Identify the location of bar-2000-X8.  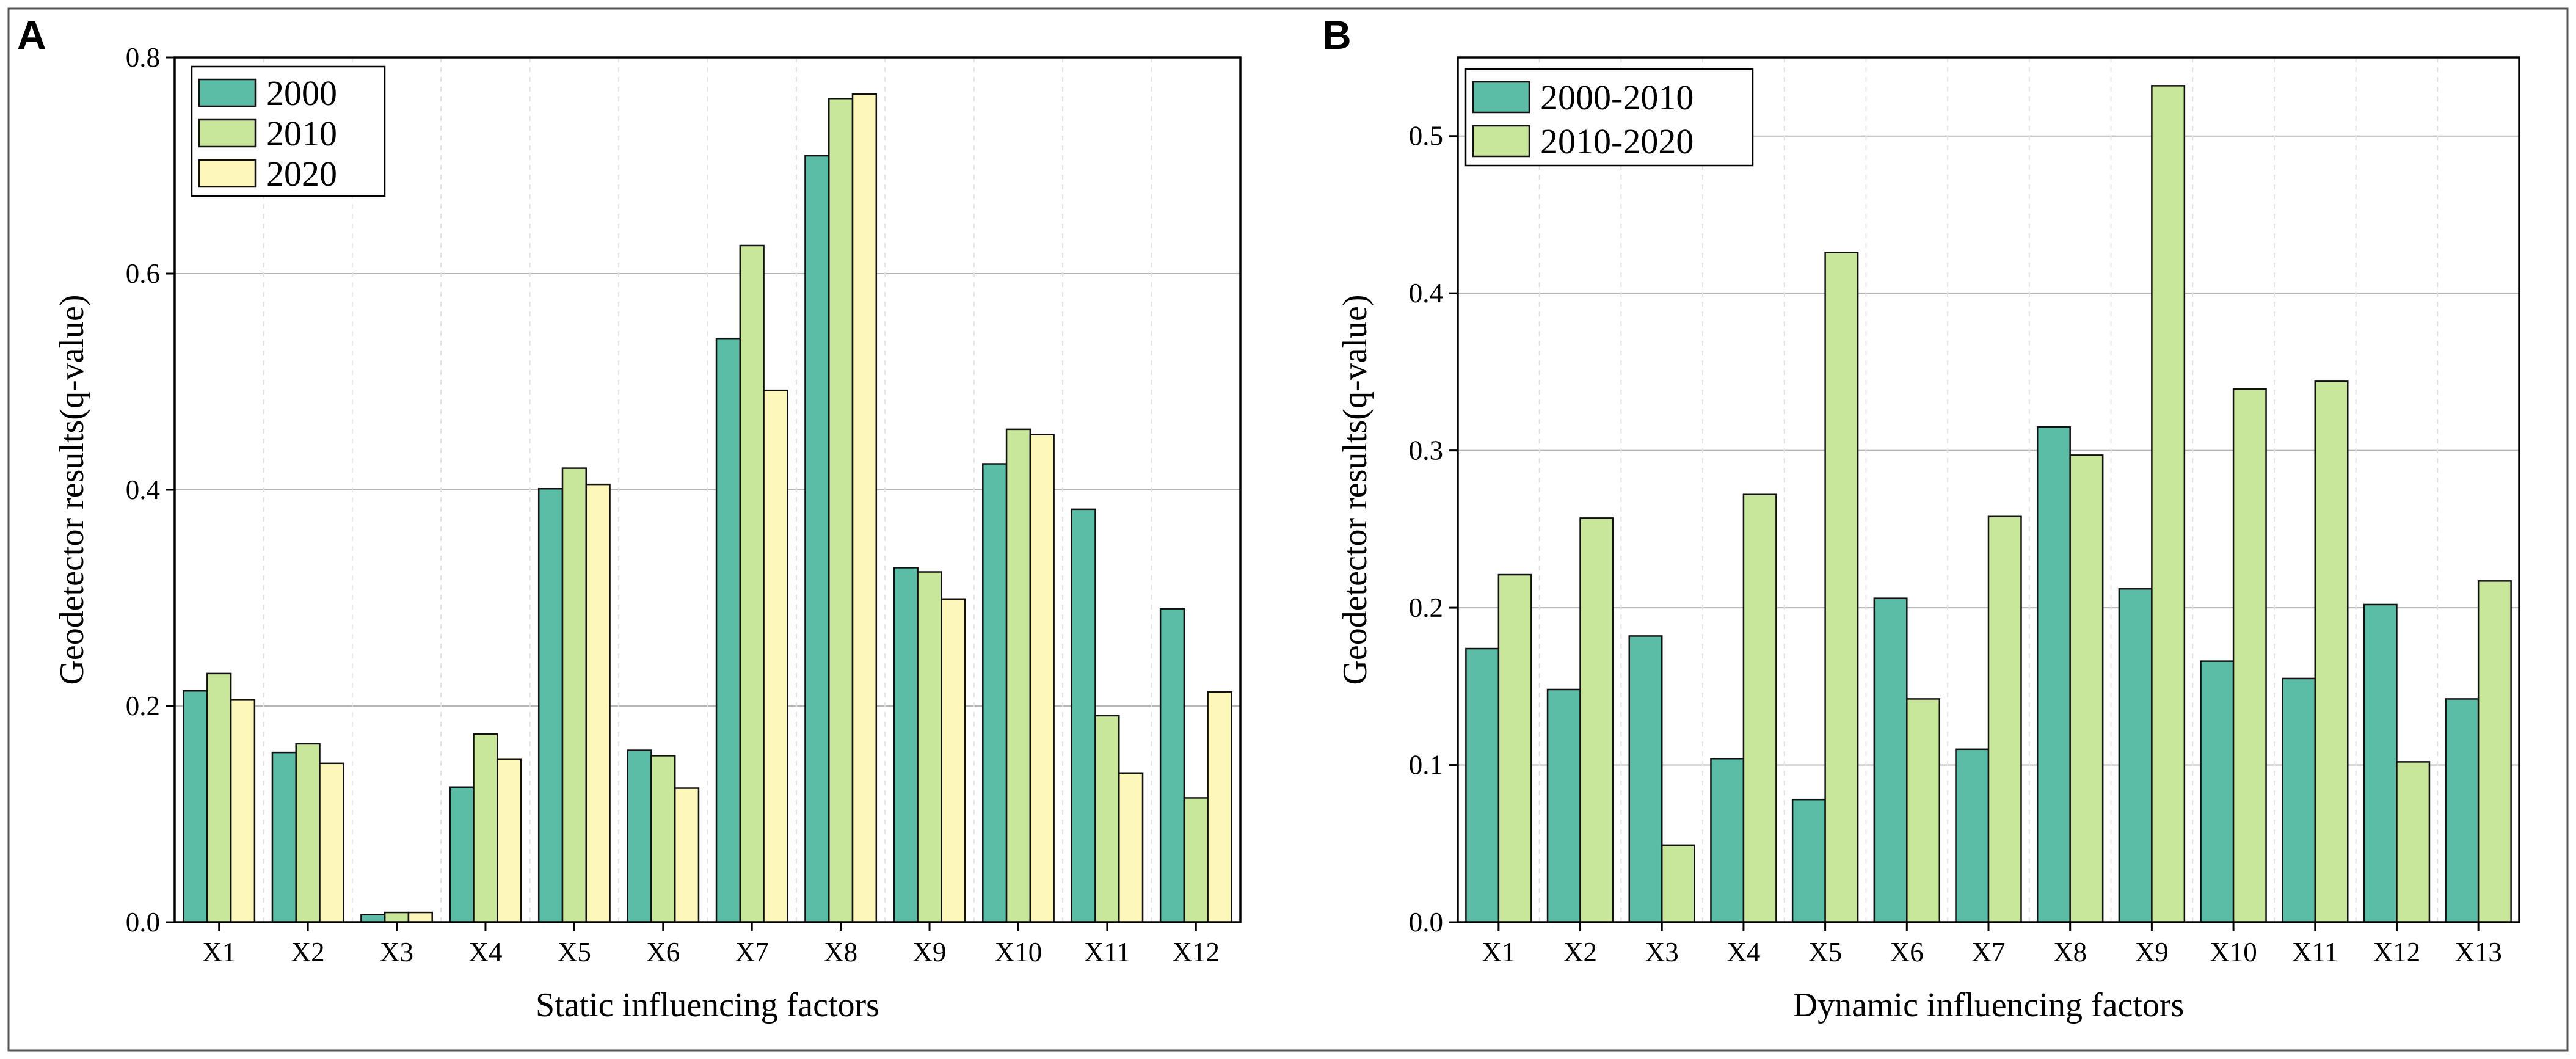
(817, 539).